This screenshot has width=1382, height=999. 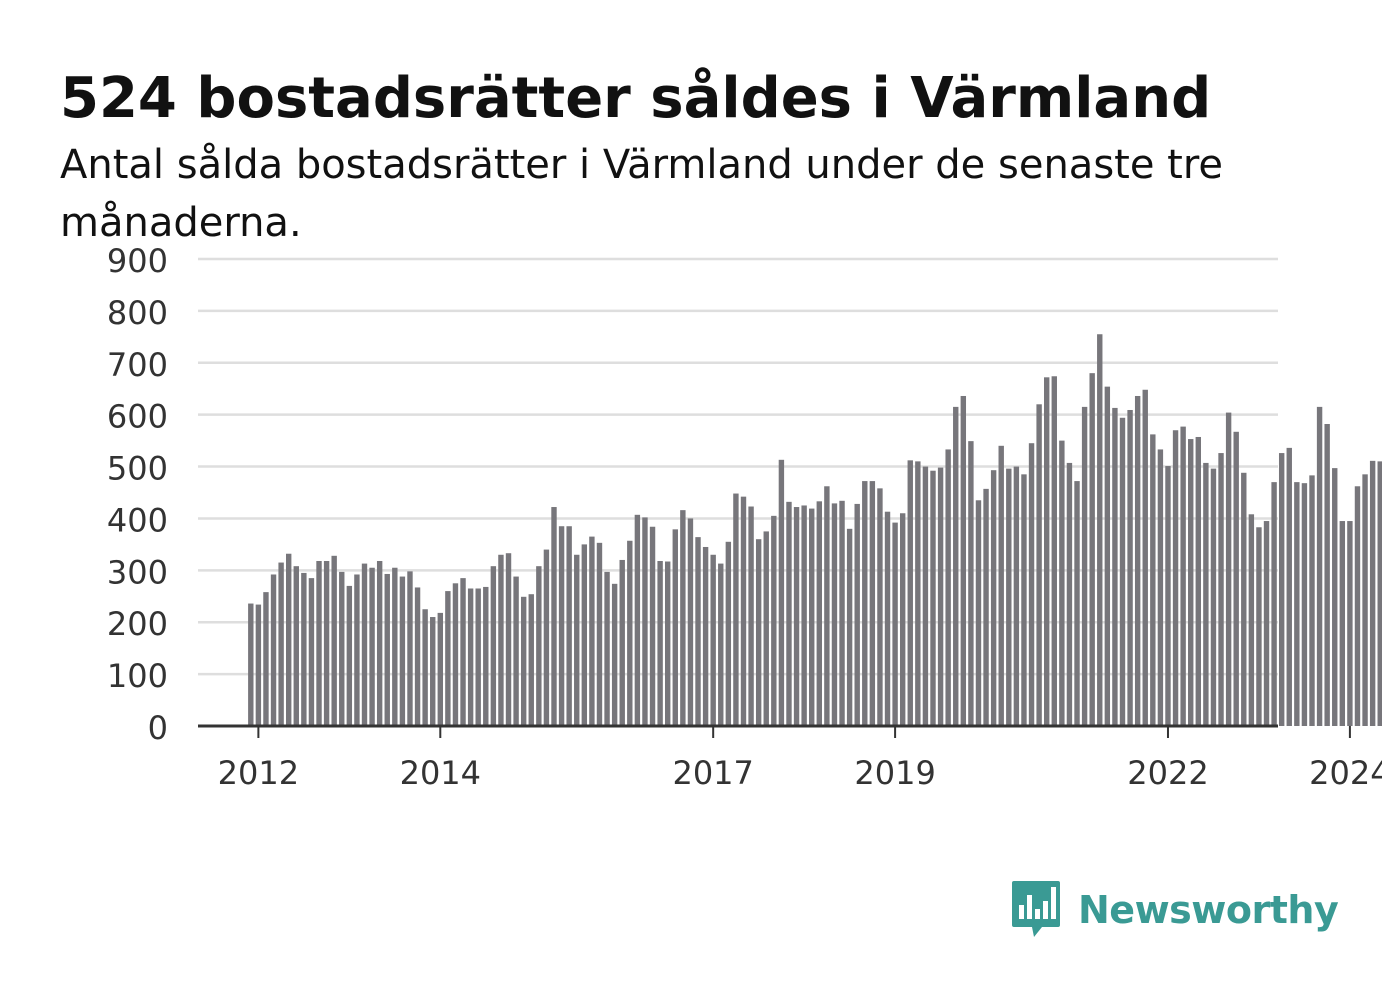 I want to click on x-tick-label: 2019, so click(x=894, y=773).